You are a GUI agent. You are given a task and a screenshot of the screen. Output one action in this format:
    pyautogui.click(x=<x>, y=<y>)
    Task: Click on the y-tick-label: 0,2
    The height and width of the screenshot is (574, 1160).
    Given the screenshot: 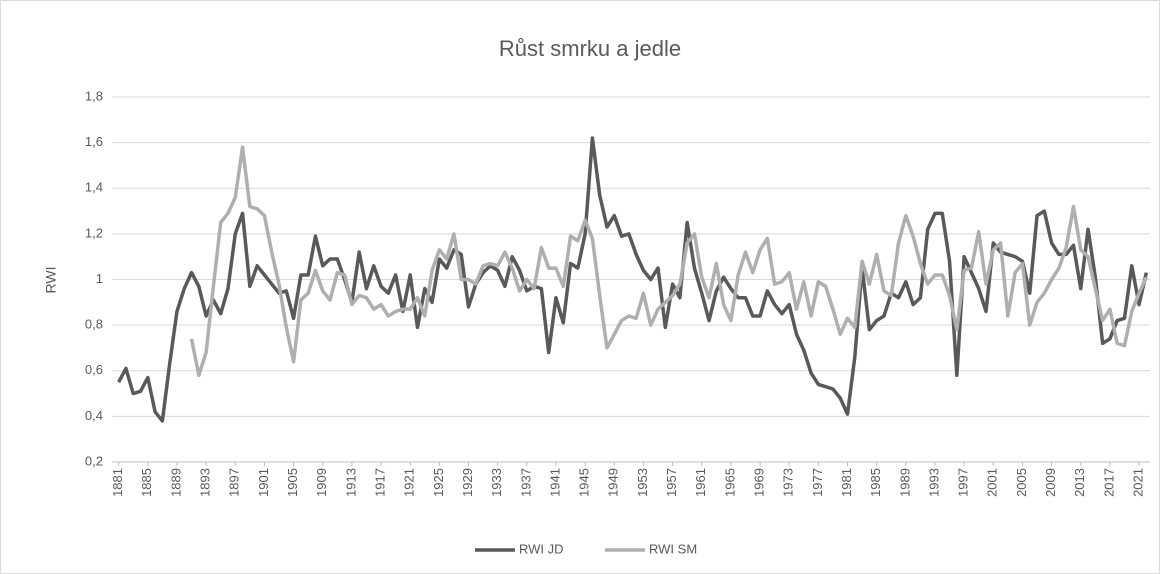 What is the action you would take?
    pyautogui.click(x=94, y=460)
    